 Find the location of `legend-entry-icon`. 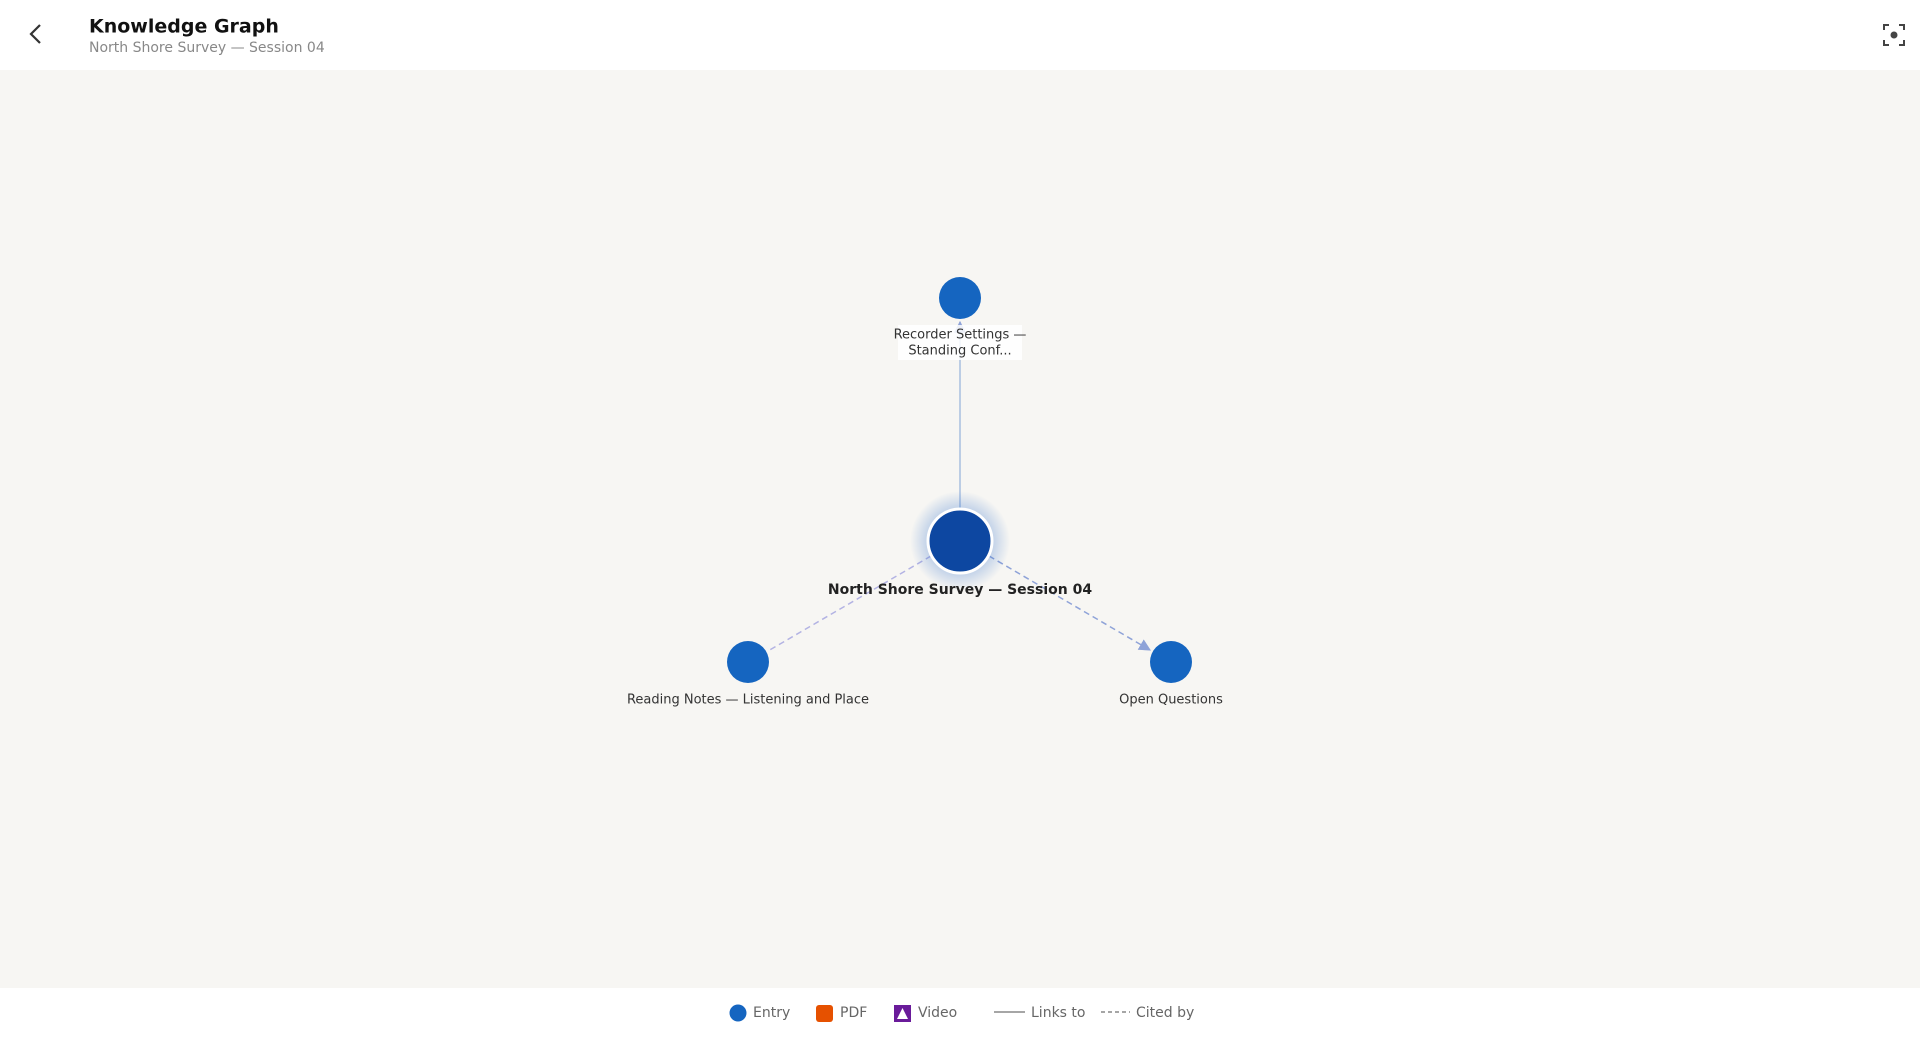

legend-entry-icon is located at coordinates (738, 1013).